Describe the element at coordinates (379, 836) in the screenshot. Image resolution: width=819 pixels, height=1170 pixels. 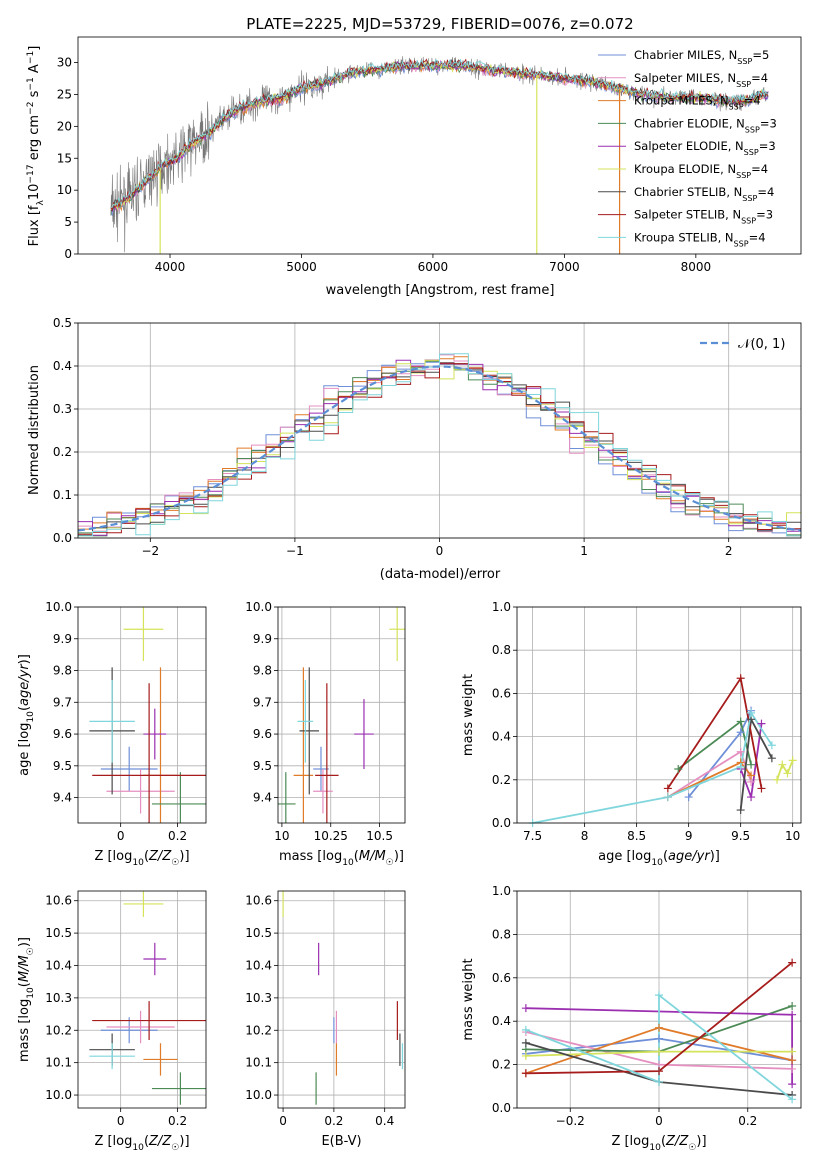
I see `x-tick-label: 10.5` at that location.